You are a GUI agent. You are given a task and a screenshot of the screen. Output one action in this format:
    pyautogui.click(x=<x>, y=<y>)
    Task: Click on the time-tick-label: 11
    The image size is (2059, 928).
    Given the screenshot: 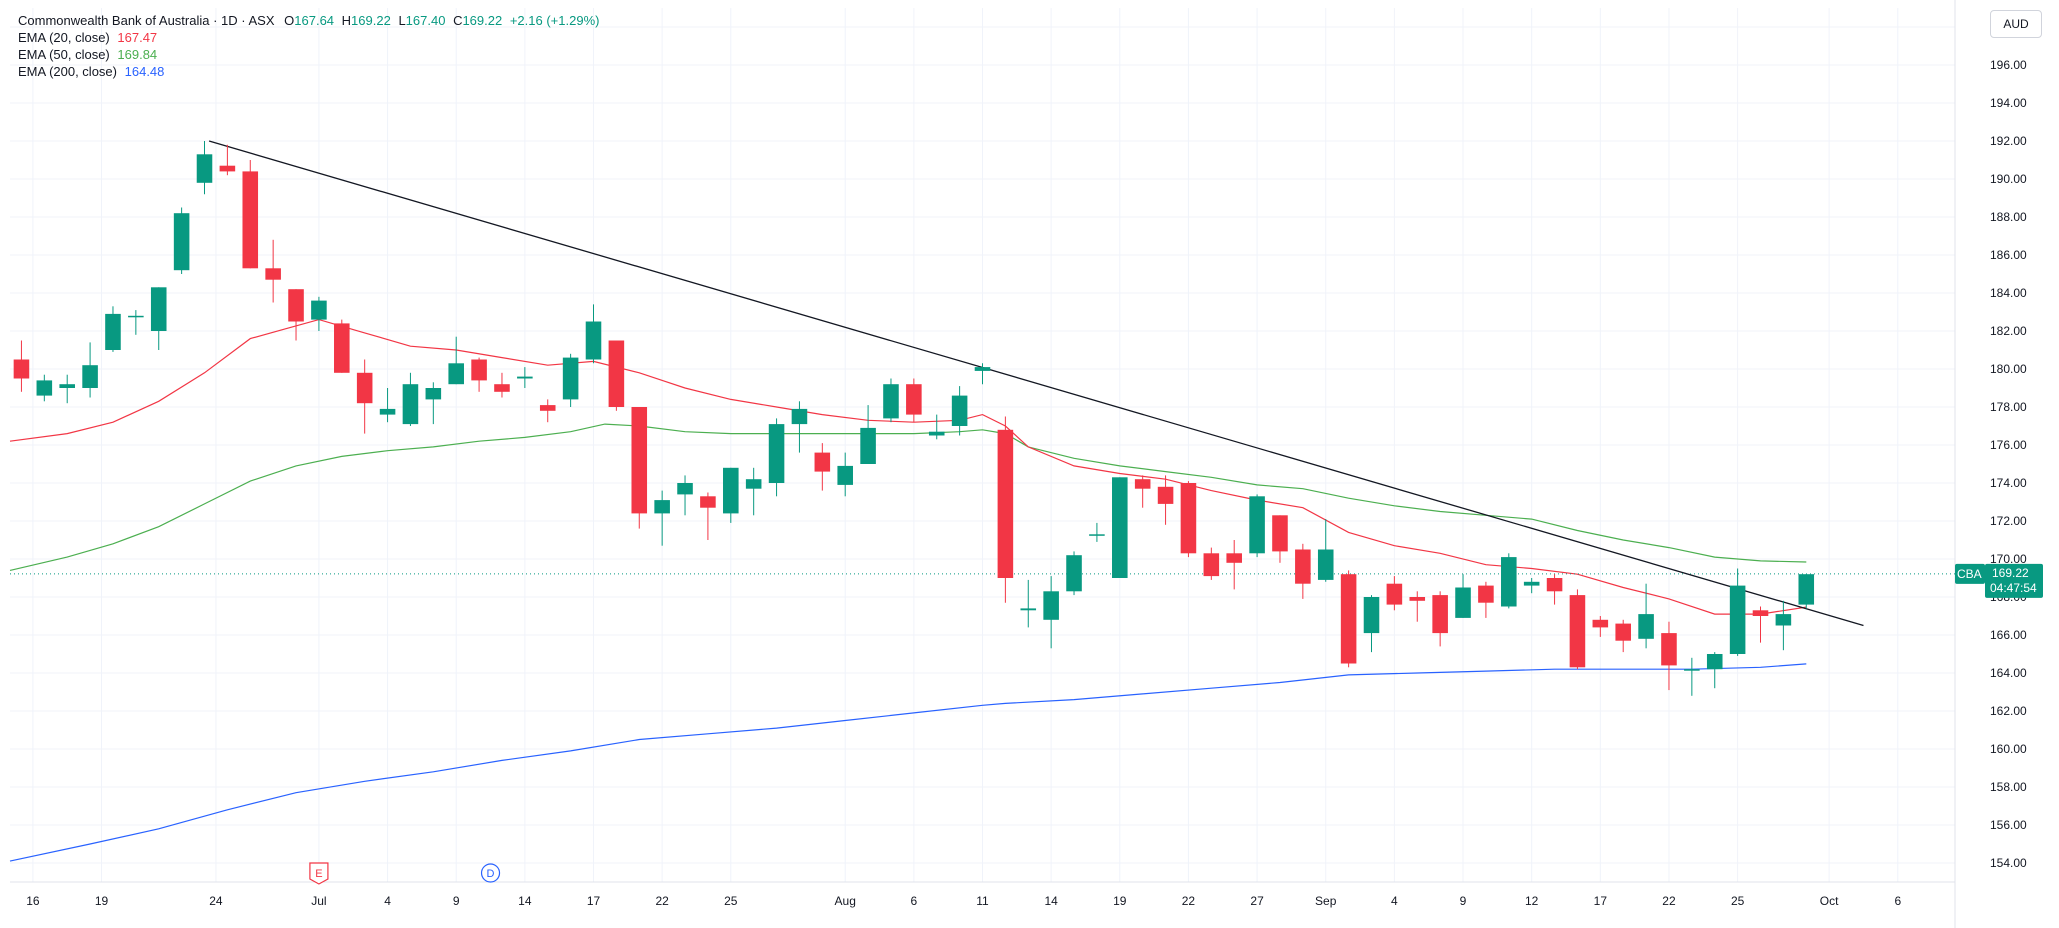 What is the action you would take?
    pyautogui.click(x=982, y=901)
    